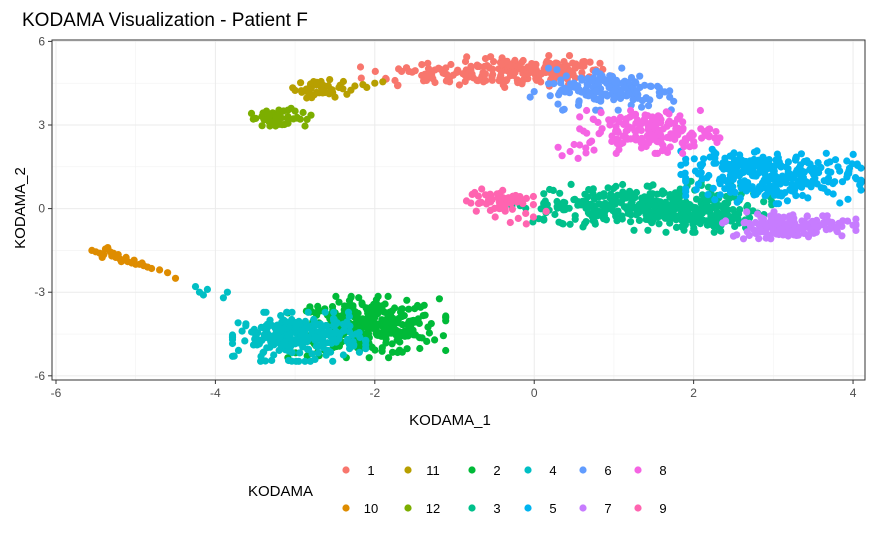 The image size is (875, 540). I want to click on y-axis-title: KODAMA_2, so click(20, 208).